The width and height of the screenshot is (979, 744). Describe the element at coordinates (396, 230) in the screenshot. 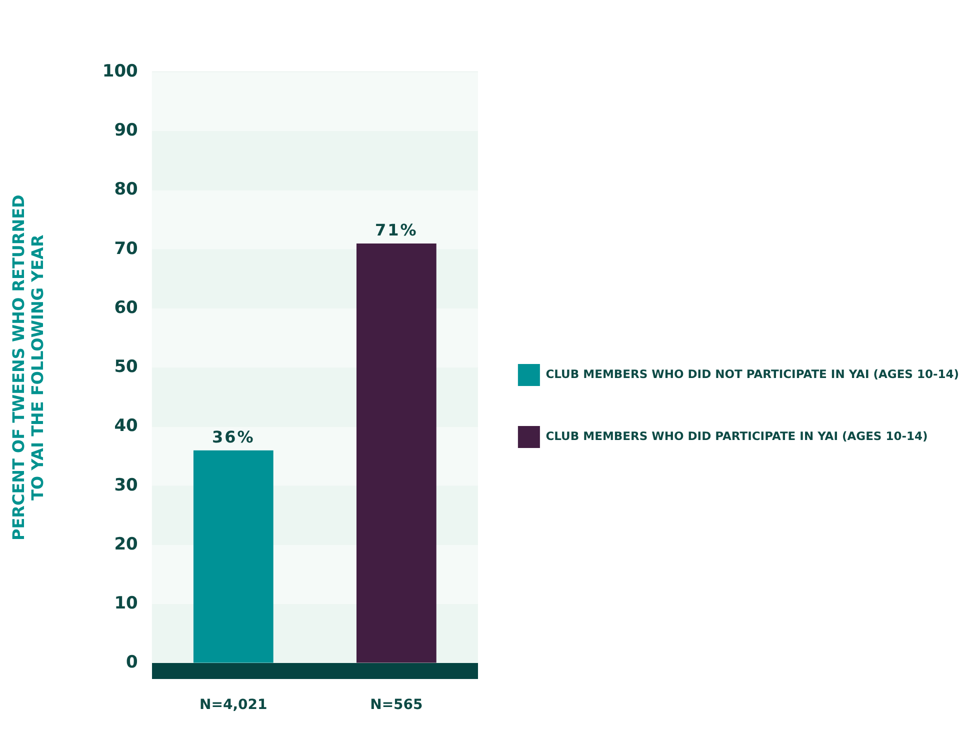

I see `data-label: 71%` at that location.